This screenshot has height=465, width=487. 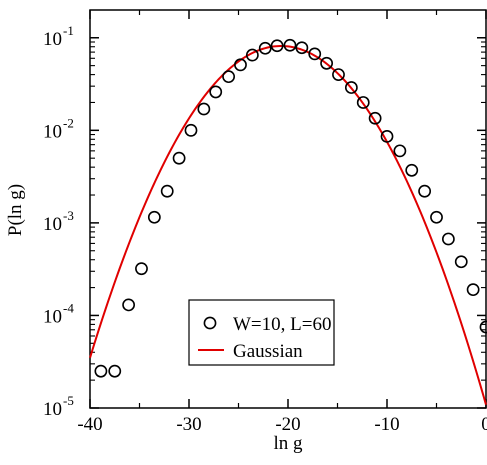 What do you see at coordinates (68, 400) in the screenshot?
I see `y-tick-label-exponent: -5` at bounding box center [68, 400].